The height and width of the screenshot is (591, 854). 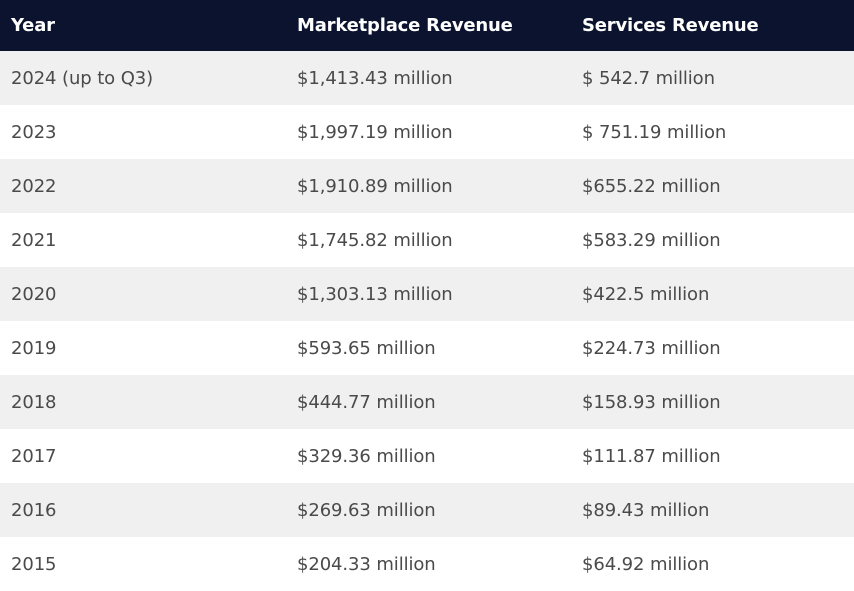 I want to click on cell-marketplace-revenue: $1,910.89 million, so click(x=375, y=186).